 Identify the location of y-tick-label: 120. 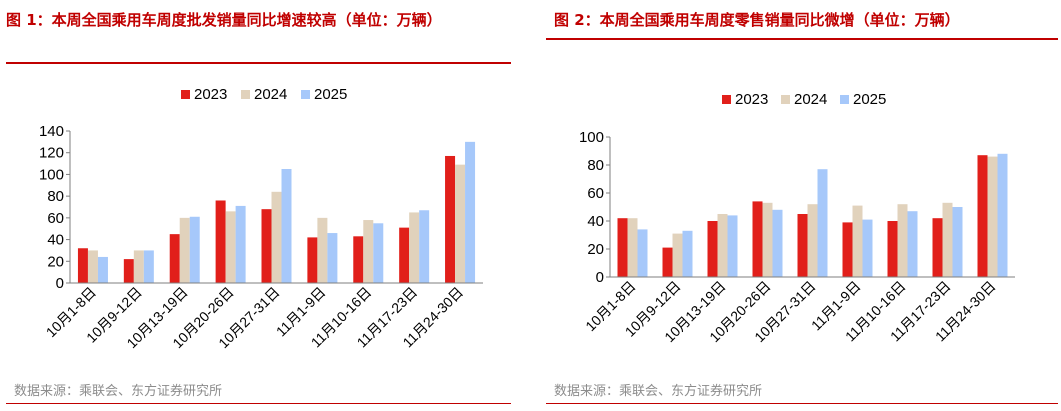
(51, 153).